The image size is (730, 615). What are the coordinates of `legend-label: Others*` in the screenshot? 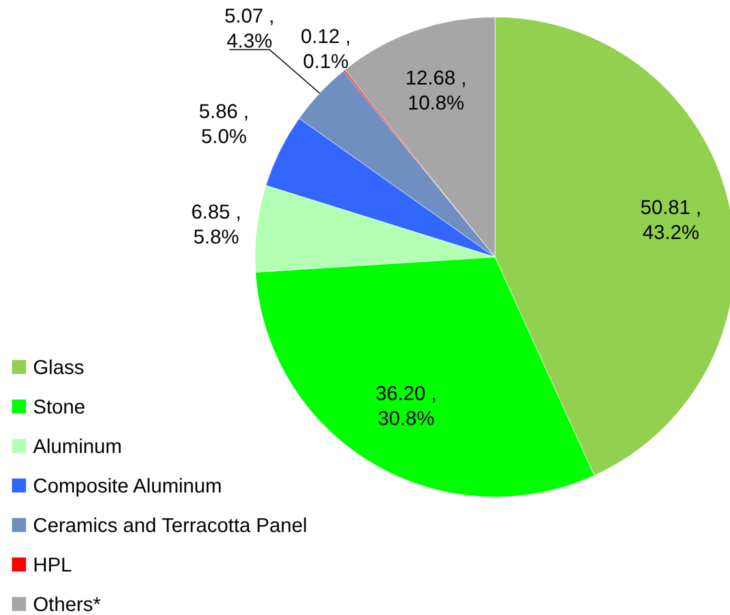 It's located at (67, 604).